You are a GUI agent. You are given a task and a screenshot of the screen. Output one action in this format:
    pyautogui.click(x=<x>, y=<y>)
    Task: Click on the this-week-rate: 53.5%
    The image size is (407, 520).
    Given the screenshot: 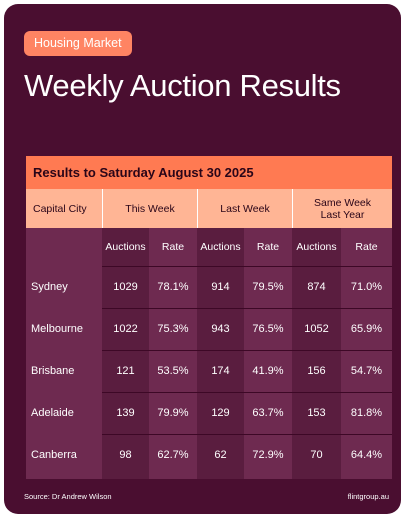 What is the action you would take?
    pyautogui.click(x=173, y=371)
    